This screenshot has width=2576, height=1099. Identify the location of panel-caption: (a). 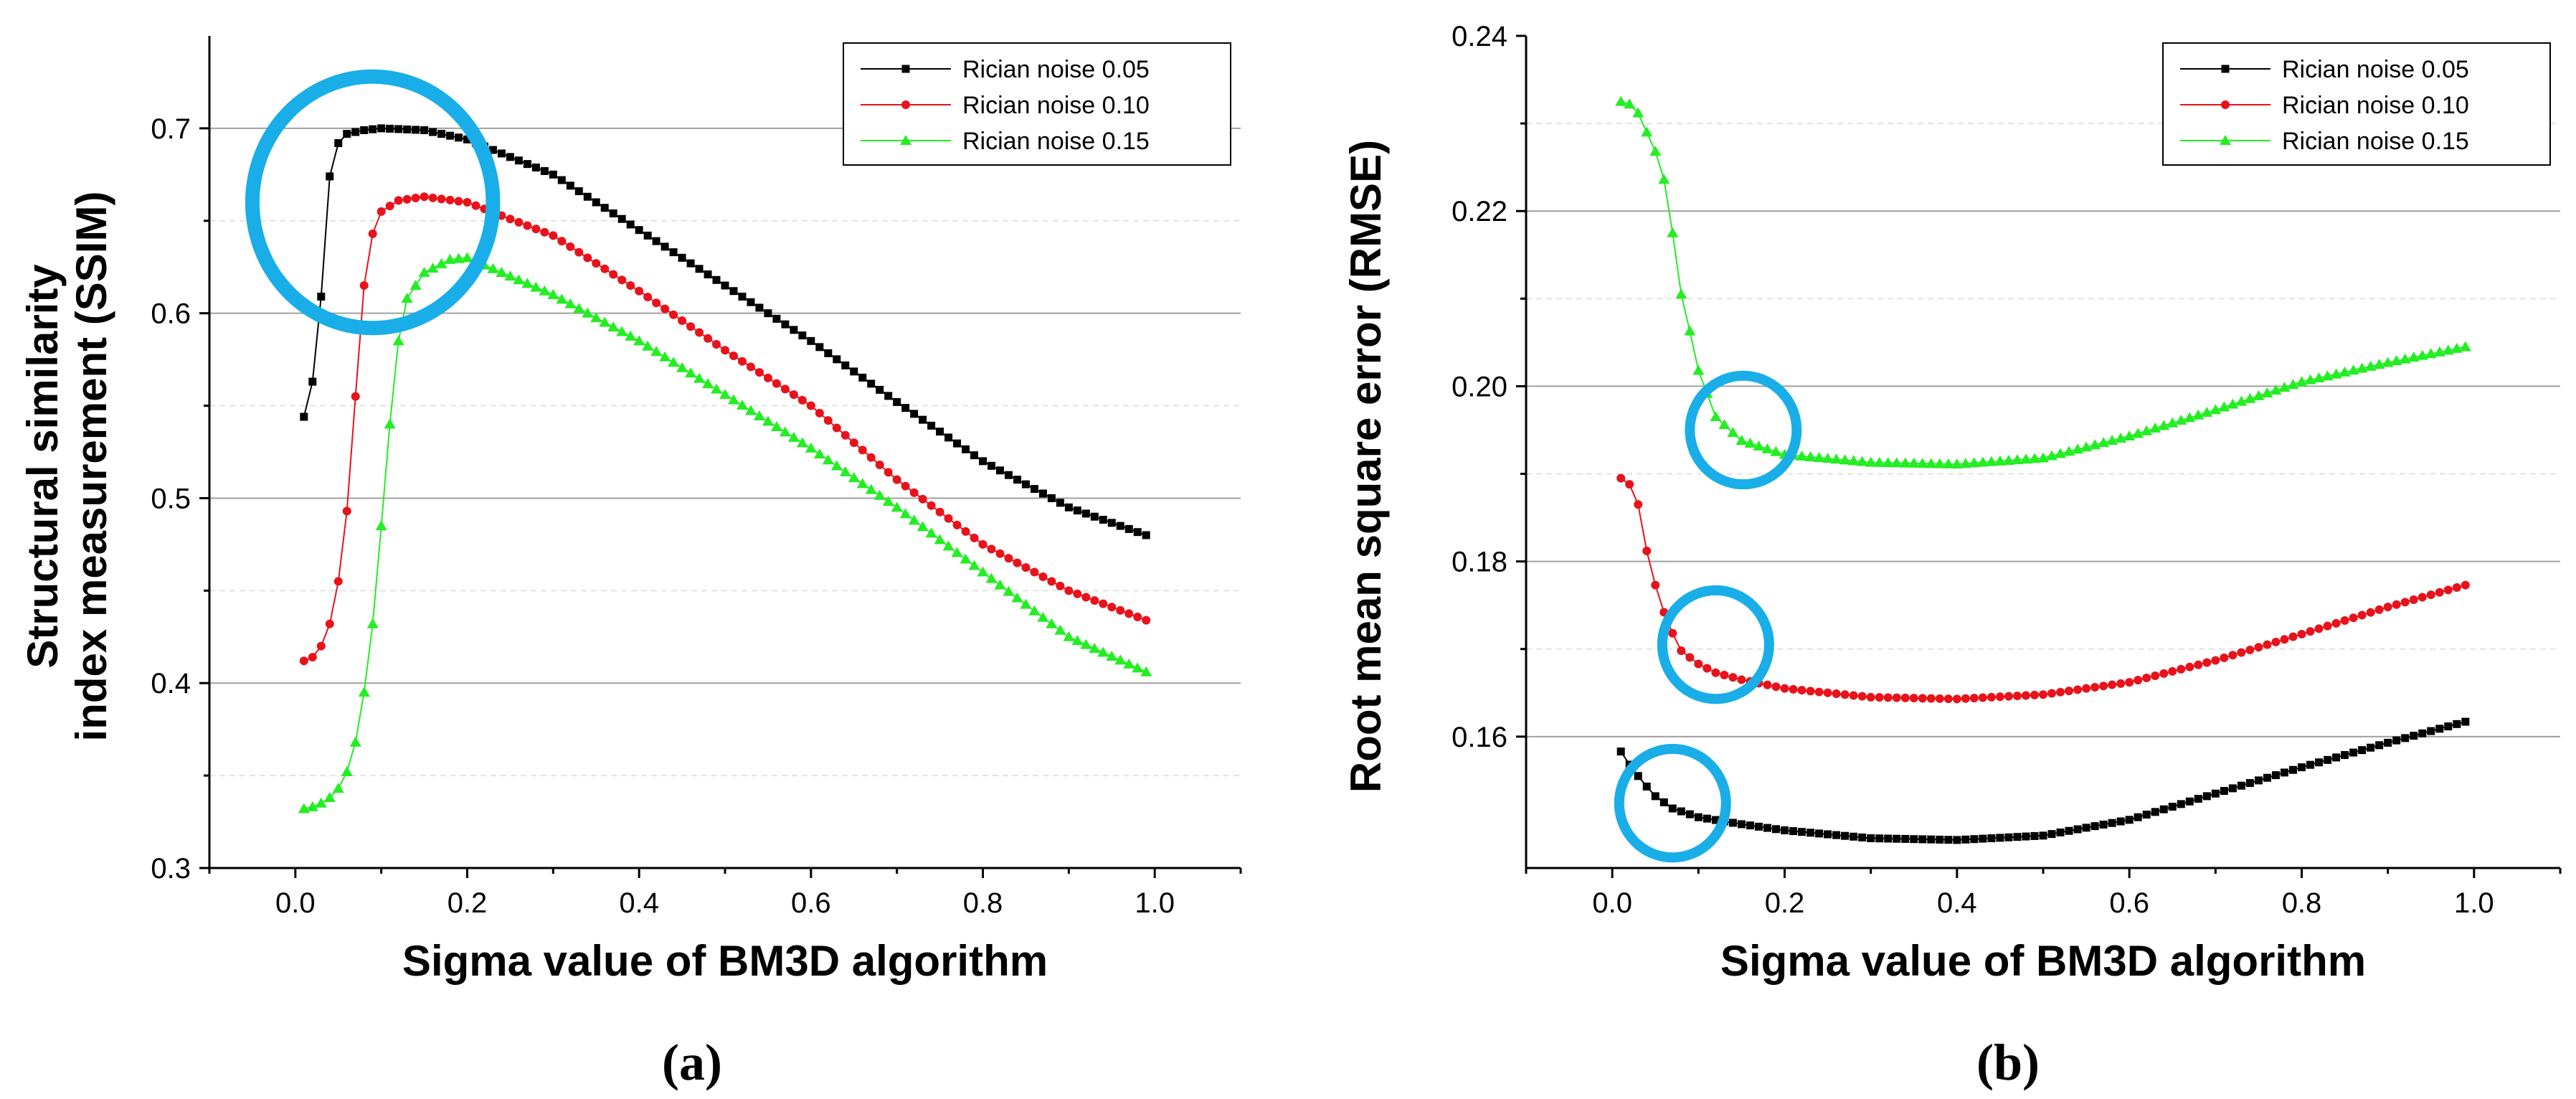
(692, 1062).